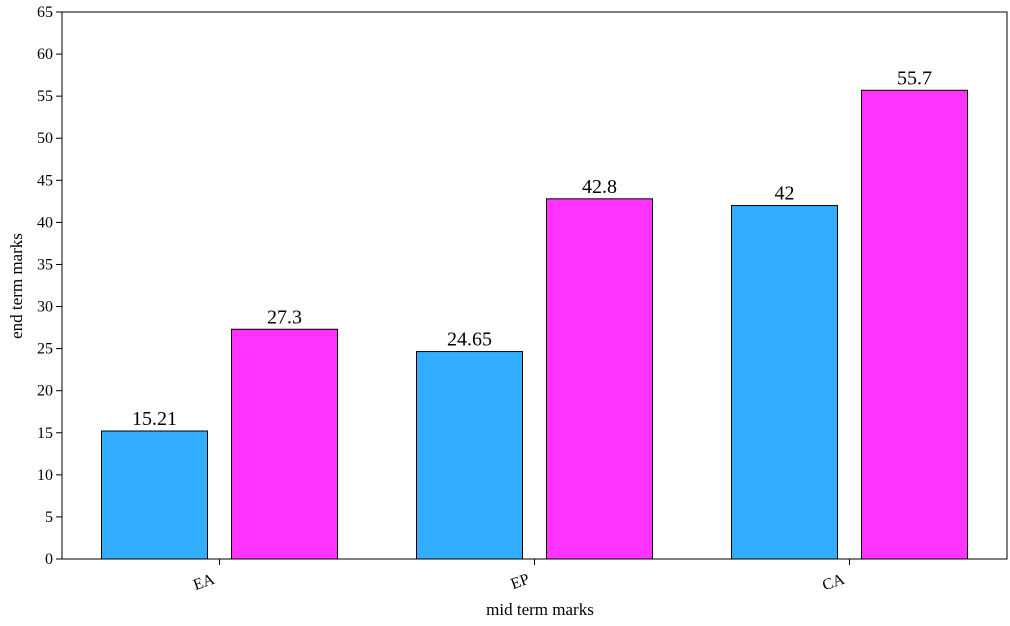 Image resolution: width=1010 pixels, height=626 pixels. What do you see at coordinates (204, 582) in the screenshot?
I see `x-tick-label: EA` at bounding box center [204, 582].